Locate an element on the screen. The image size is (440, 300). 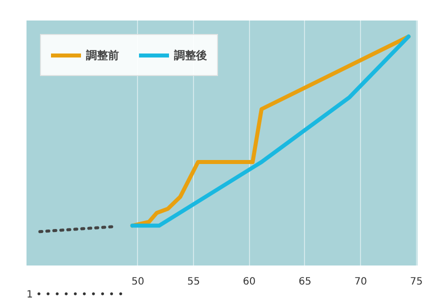
x-tick-label: 70 is located at coordinates (361, 282).